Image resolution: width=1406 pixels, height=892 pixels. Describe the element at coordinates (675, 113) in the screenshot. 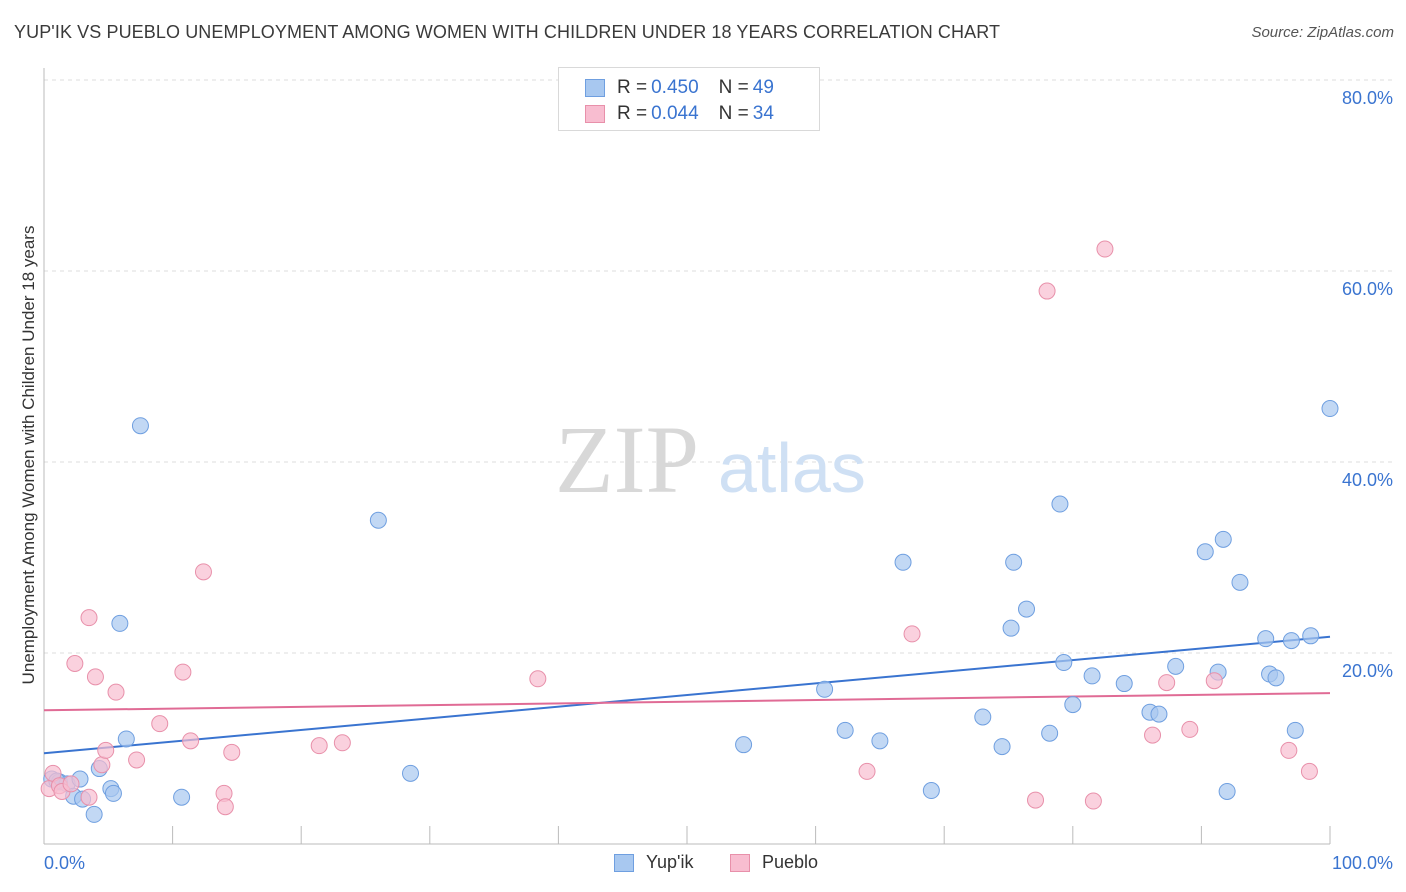

I see `pueblo-r-value: 0.044` at that location.